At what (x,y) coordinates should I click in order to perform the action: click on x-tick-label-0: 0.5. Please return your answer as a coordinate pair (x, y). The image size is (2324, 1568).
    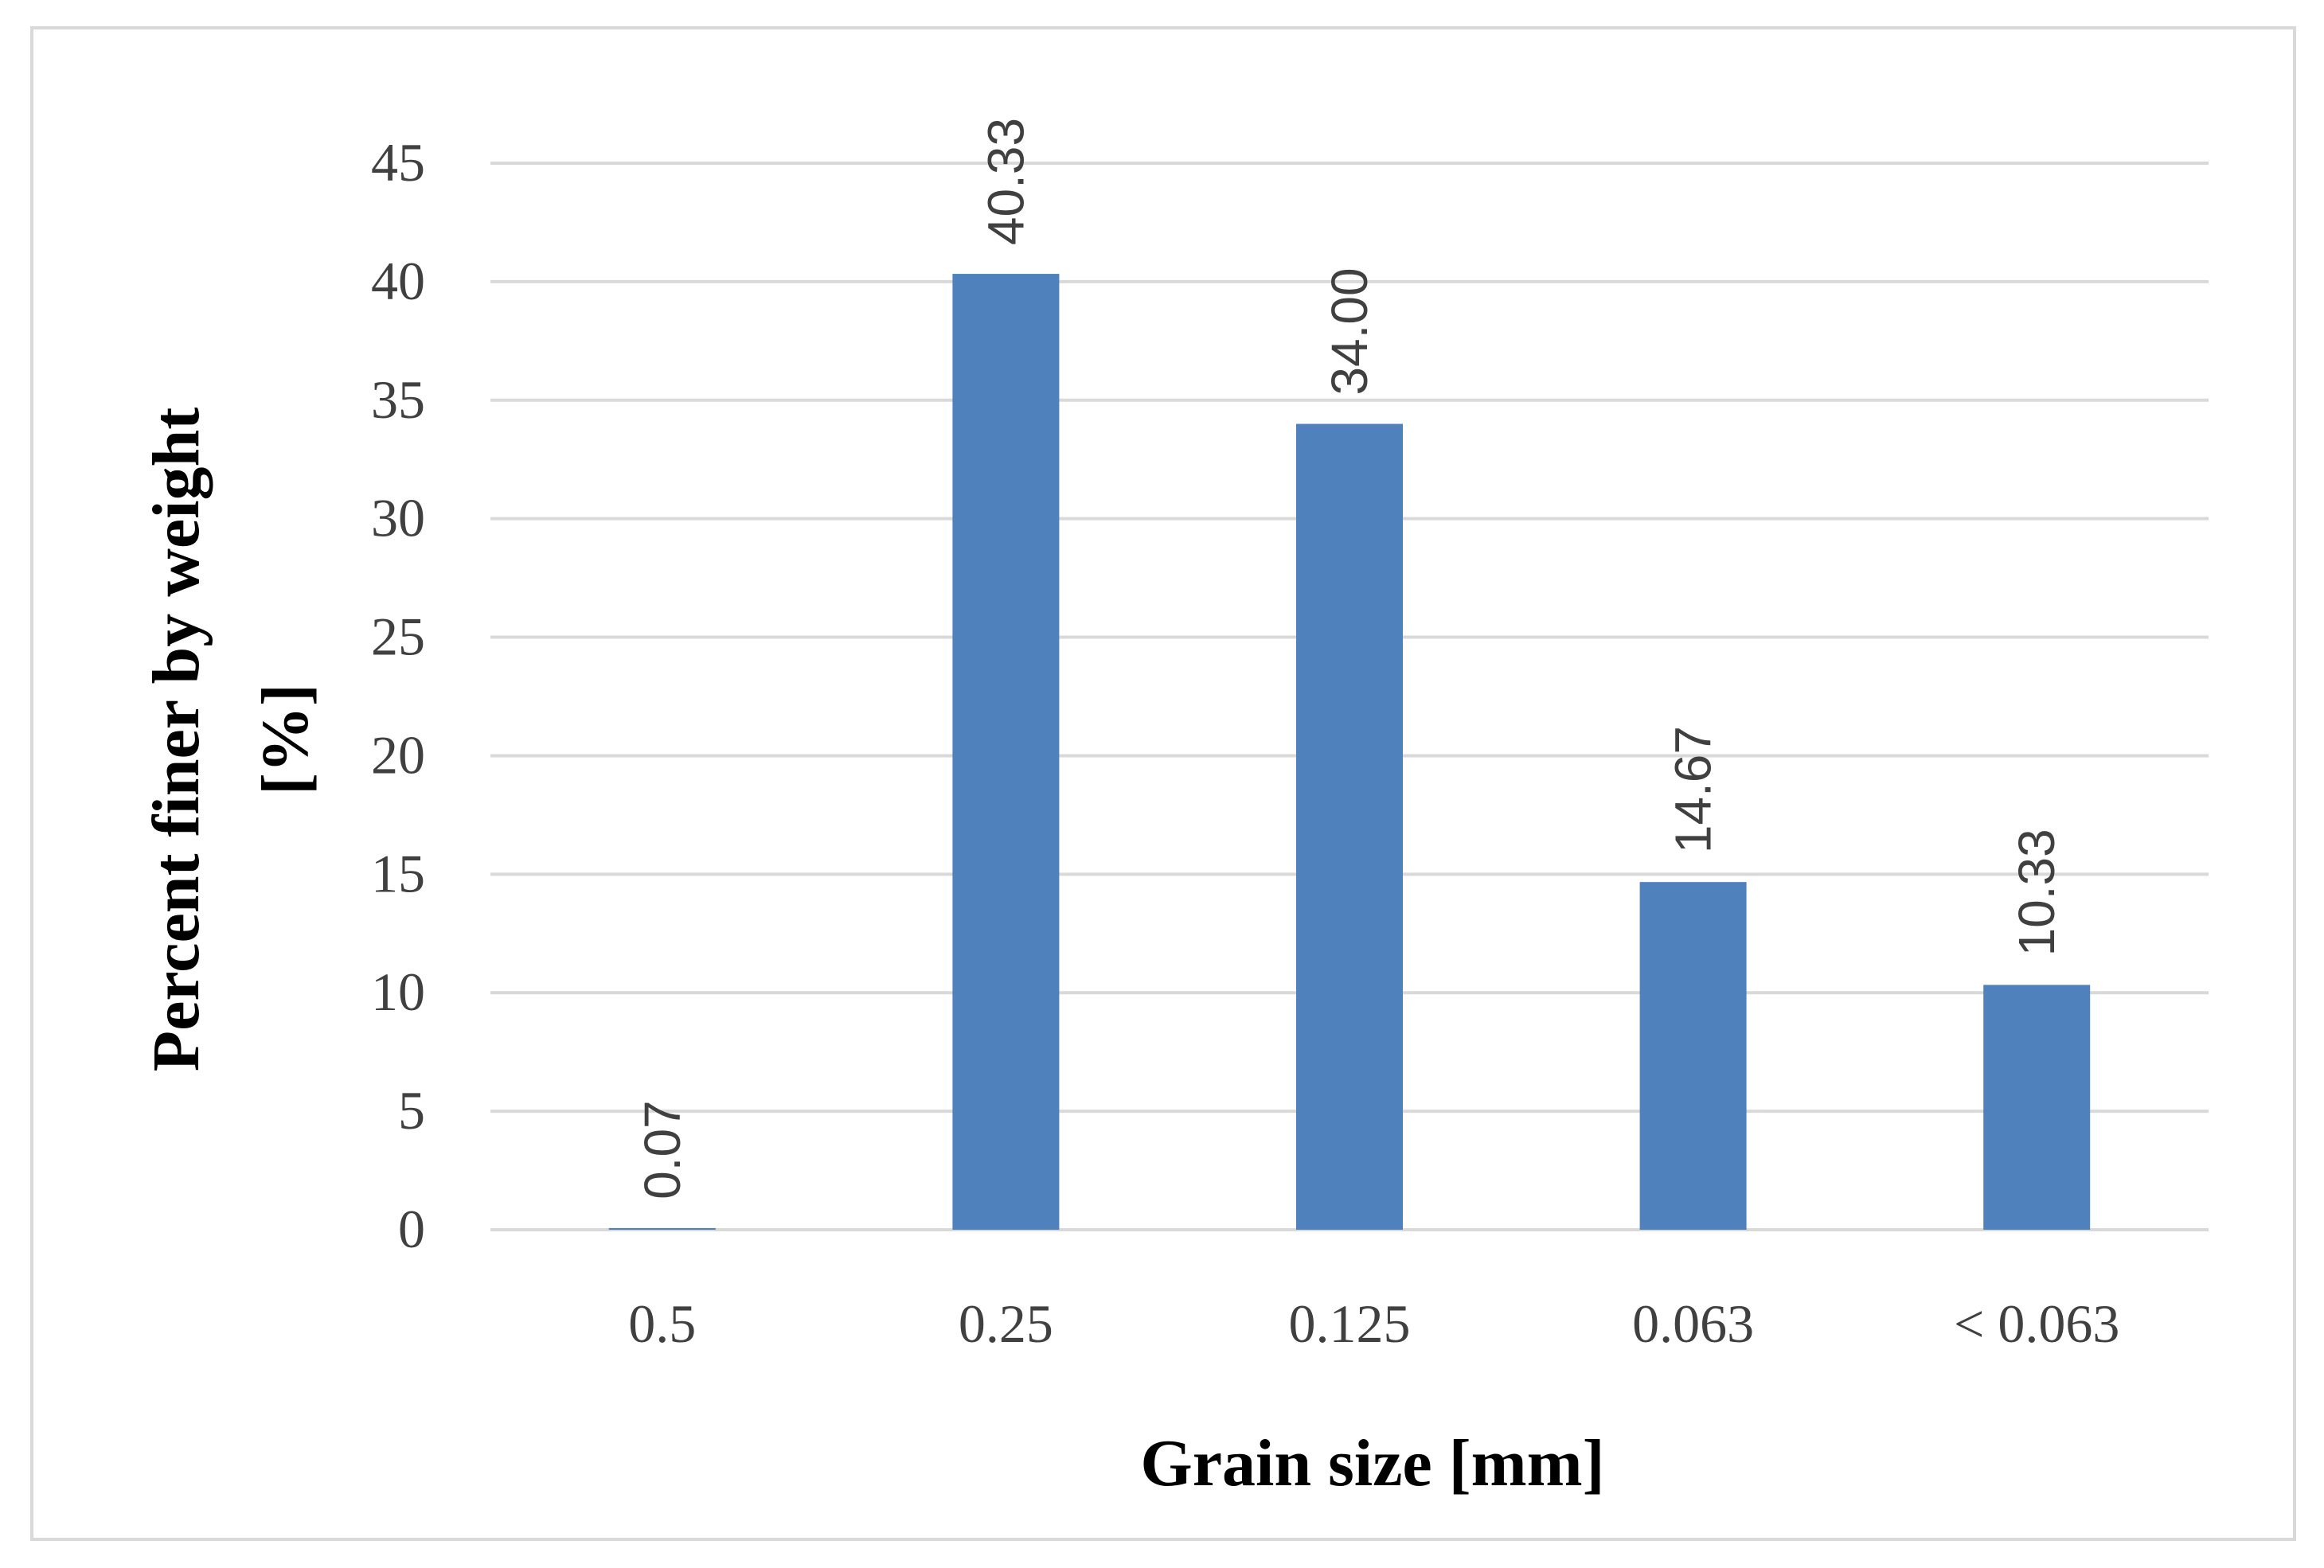
    Looking at the image, I should click on (662, 1323).